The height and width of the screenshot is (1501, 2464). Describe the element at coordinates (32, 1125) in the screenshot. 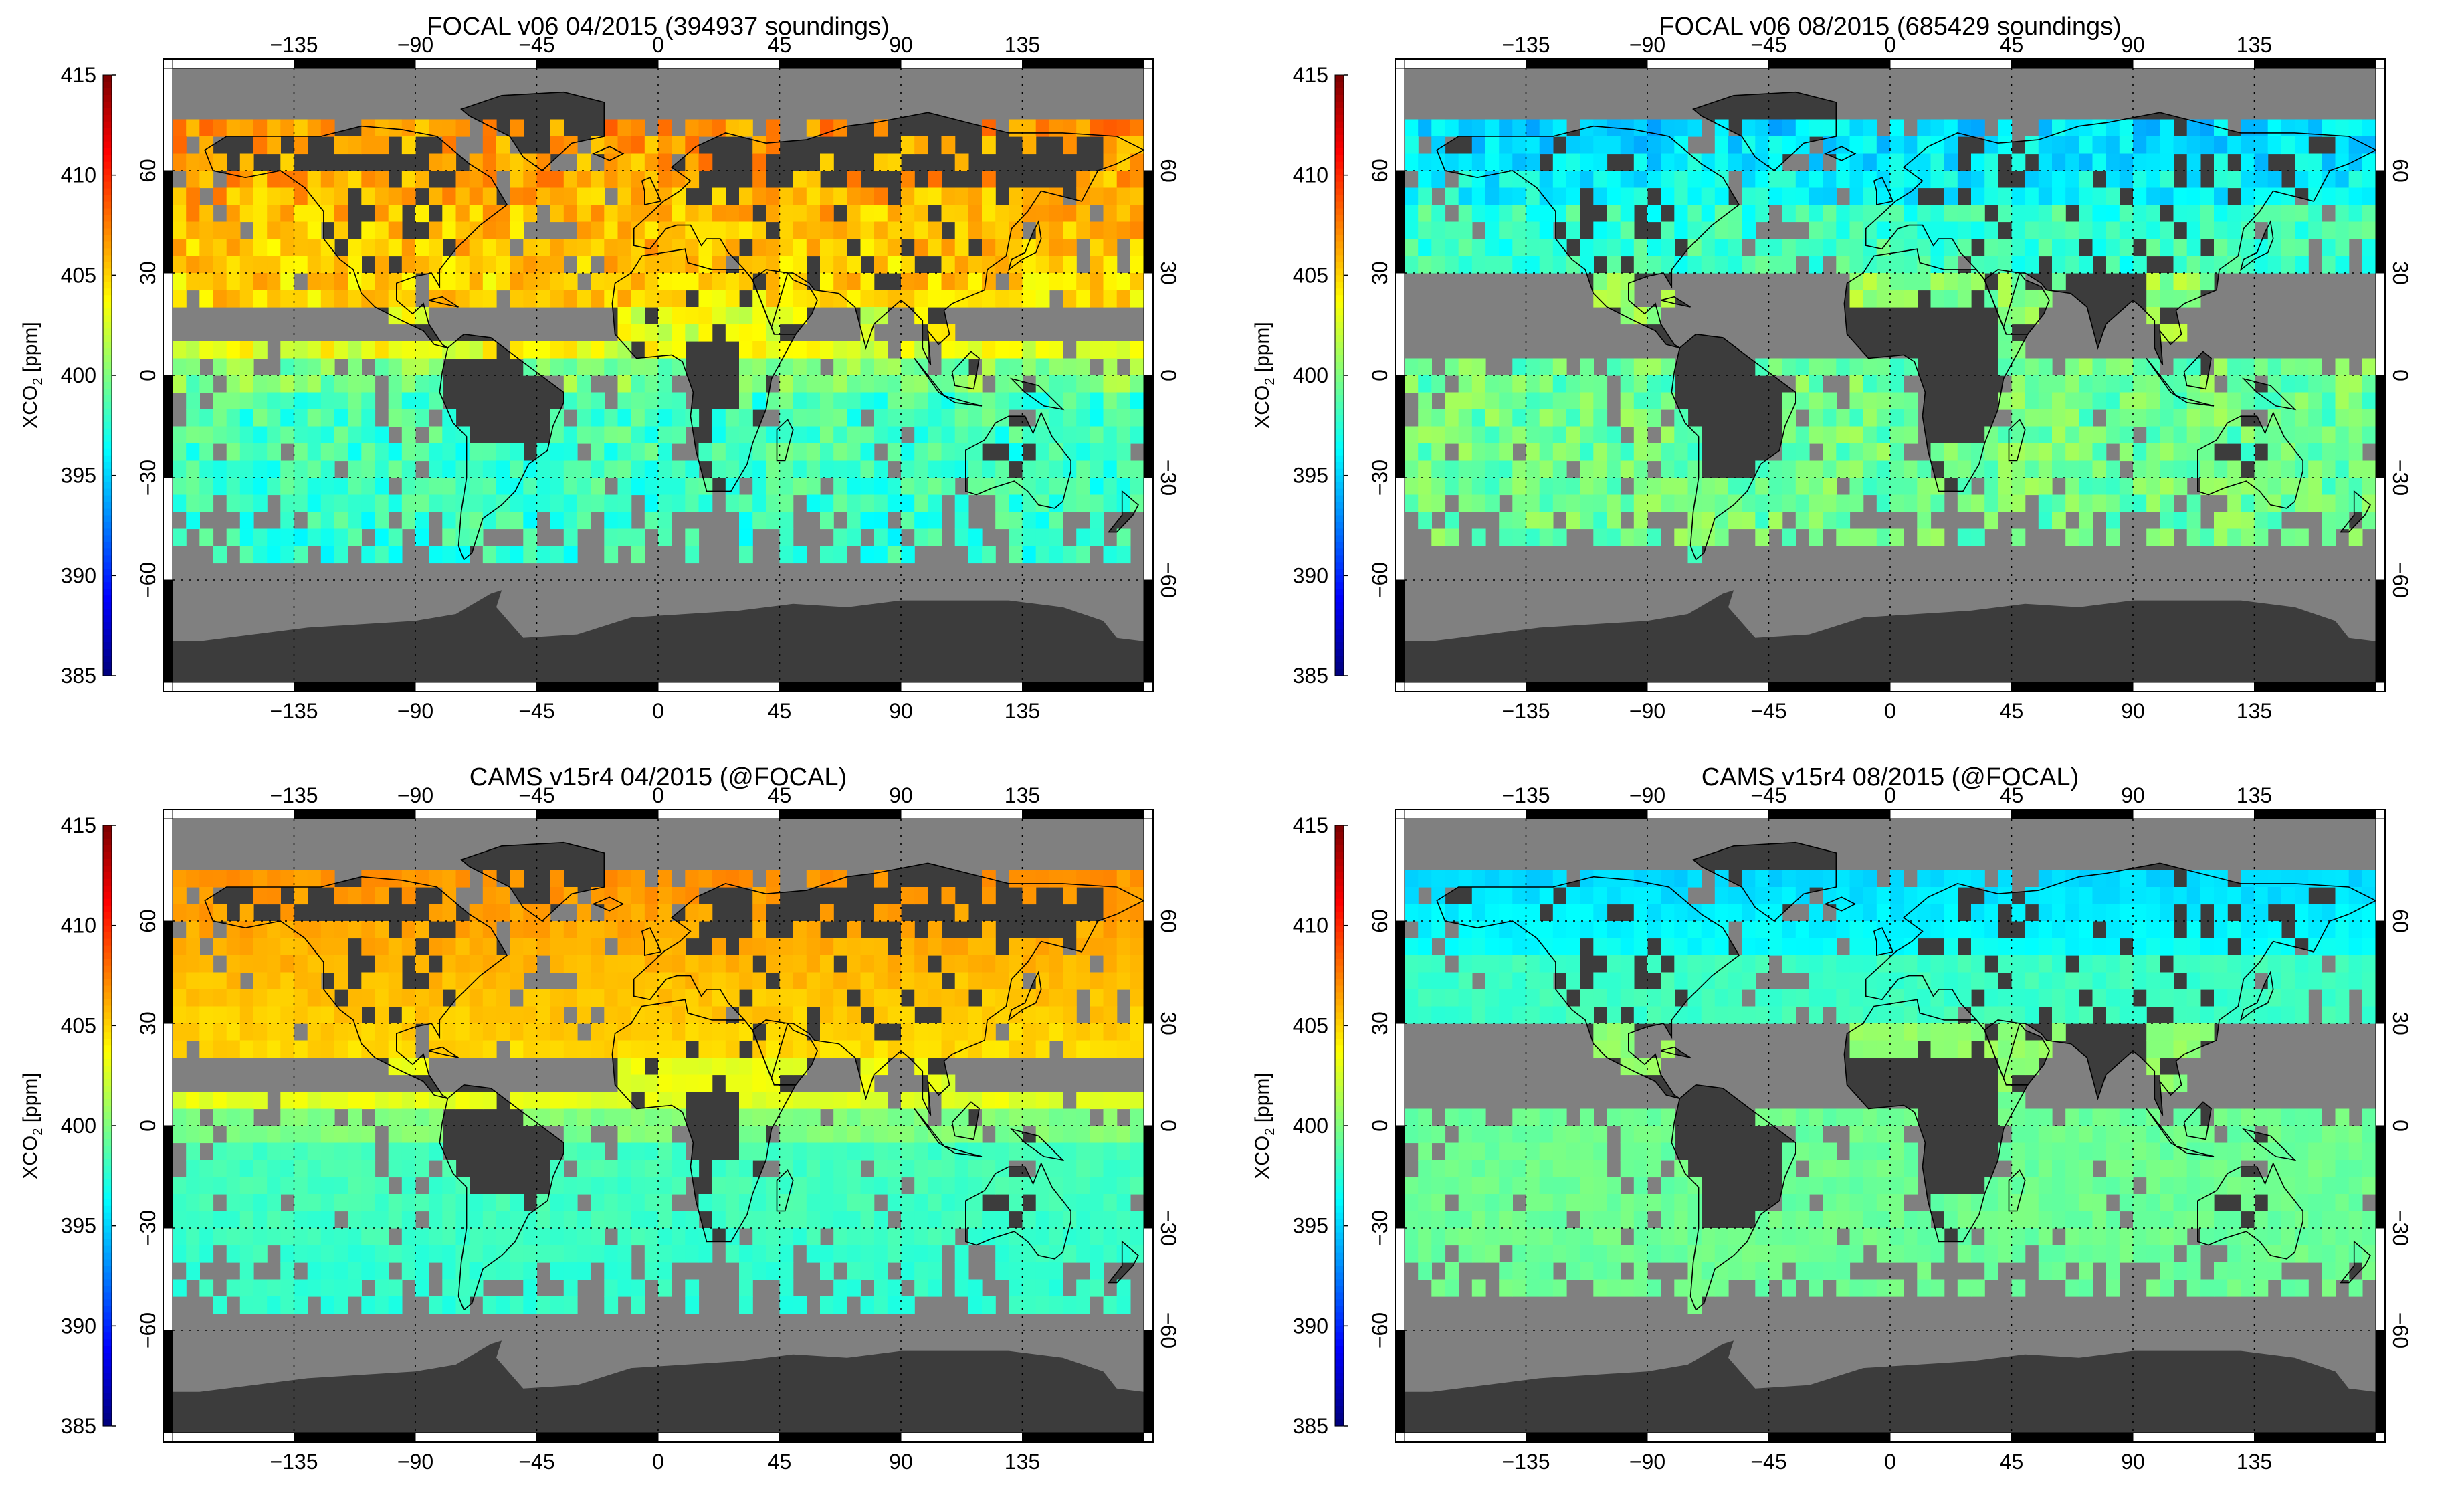

I see `colorbar-axis-label: XCO2 [ppm]` at that location.